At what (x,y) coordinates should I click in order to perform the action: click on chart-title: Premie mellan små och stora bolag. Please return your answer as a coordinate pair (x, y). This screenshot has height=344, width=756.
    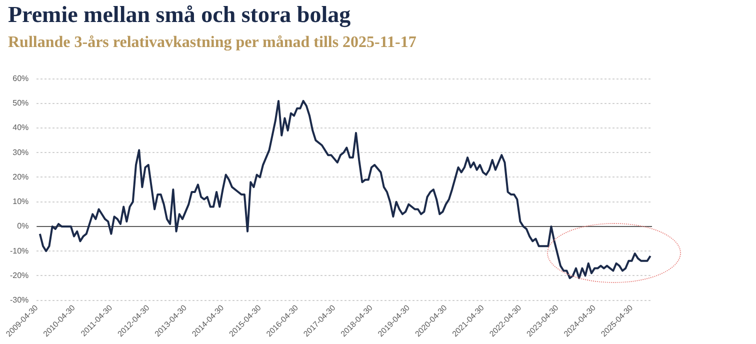
    Looking at the image, I should click on (179, 15).